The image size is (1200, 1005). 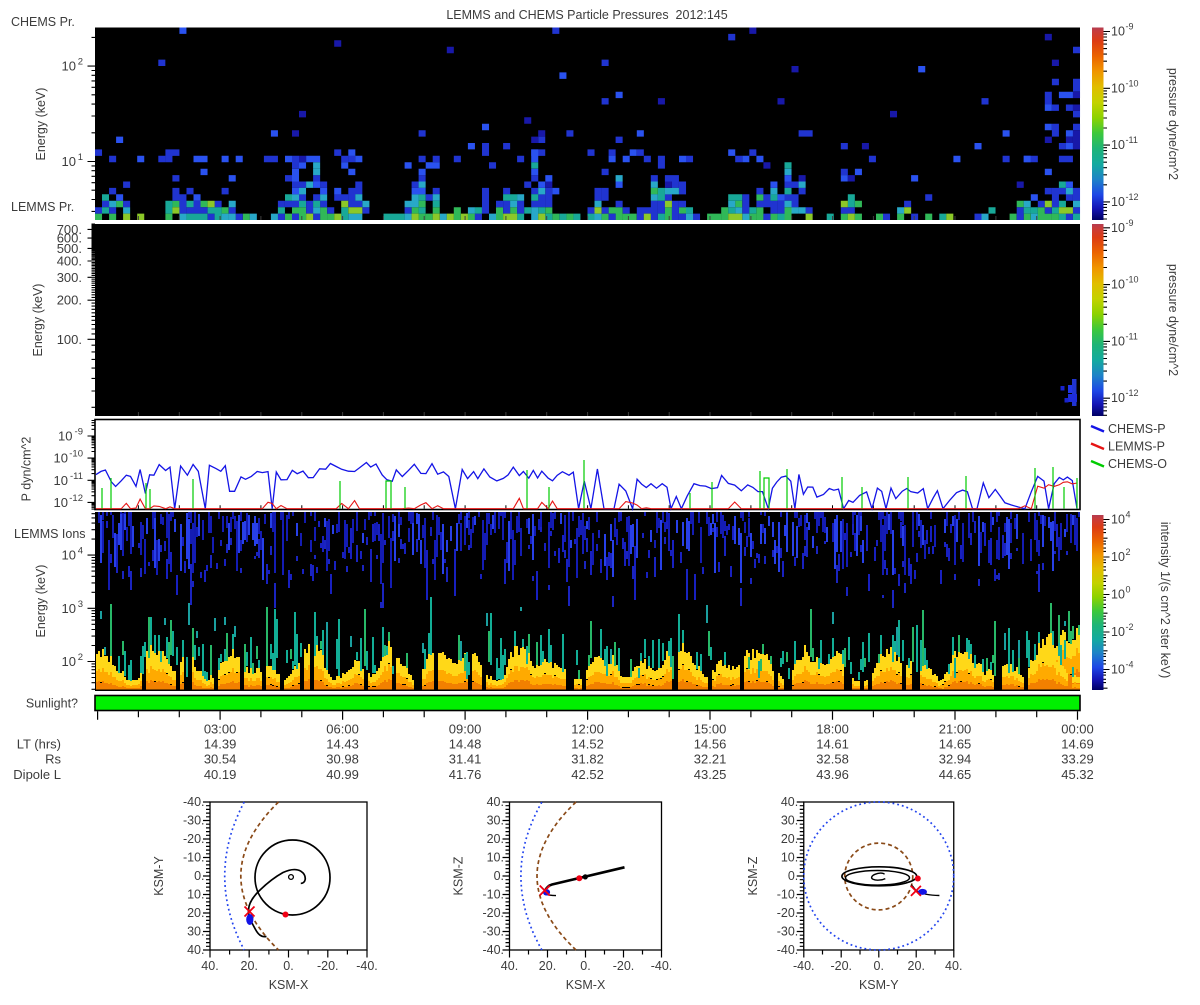 What do you see at coordinates (1130, 27) in the screenshot?
I see `svg-text: -9` at bounding box center [1130, 27].